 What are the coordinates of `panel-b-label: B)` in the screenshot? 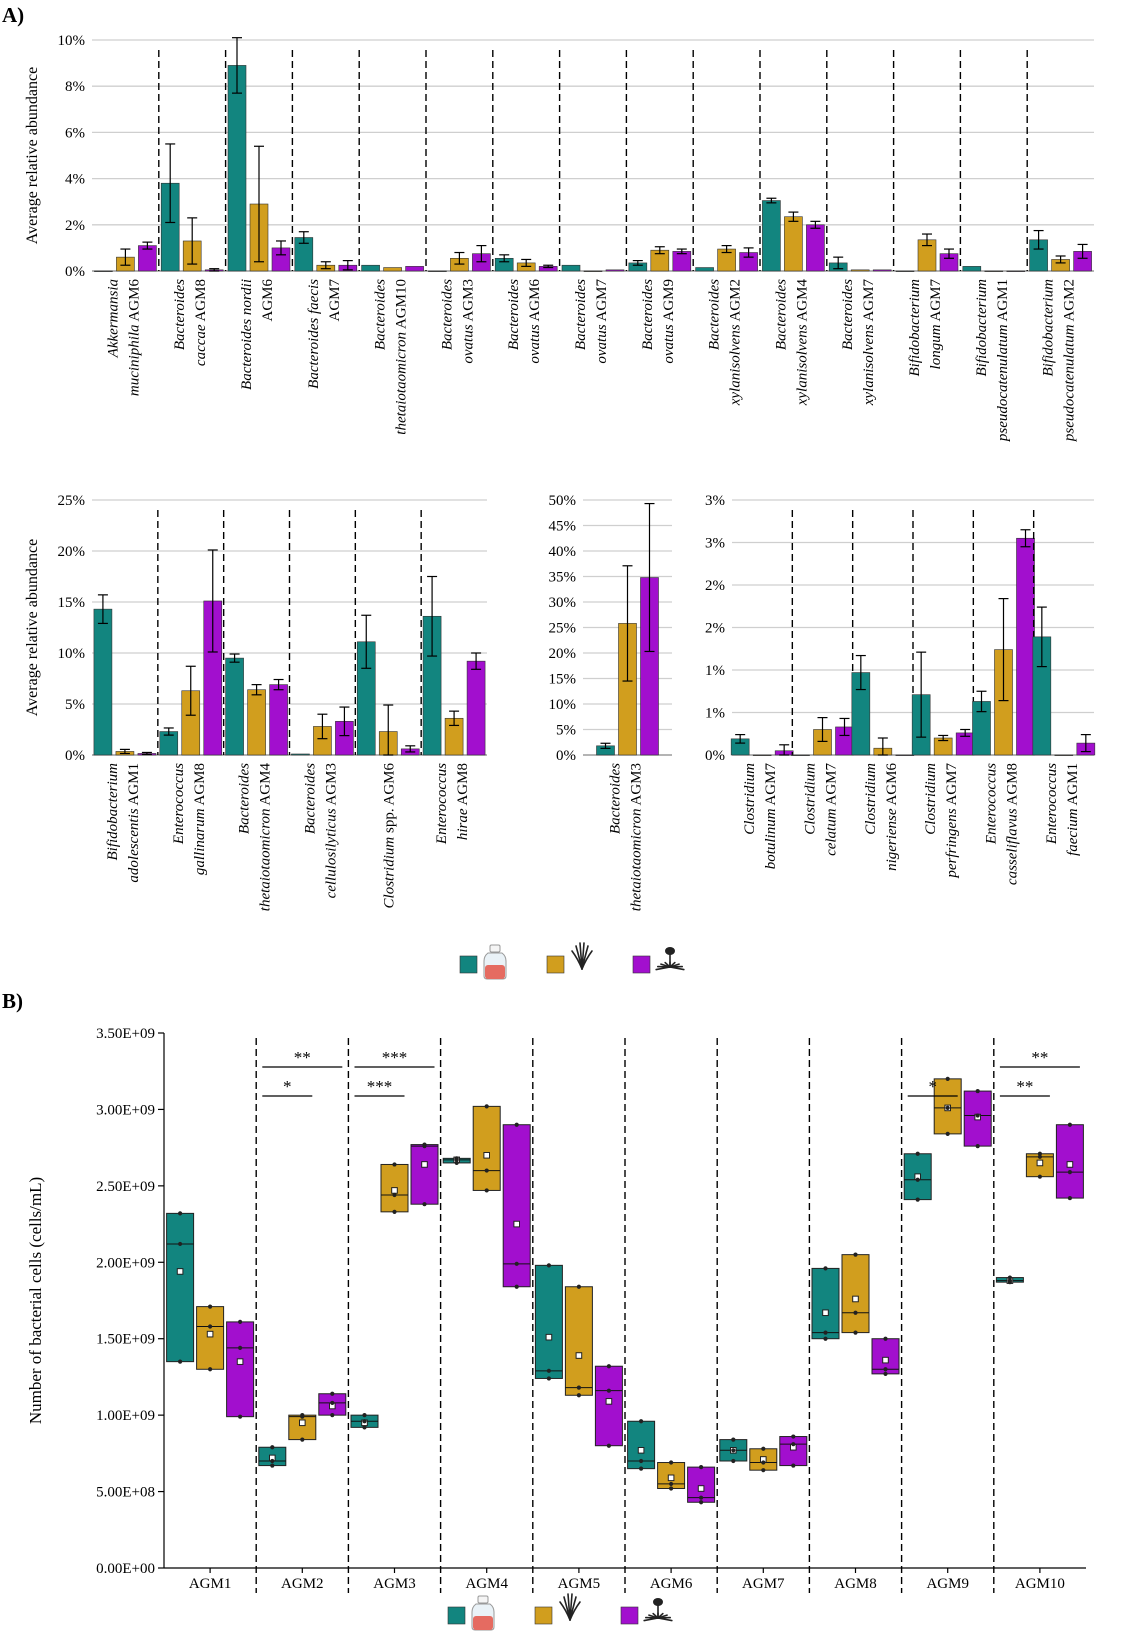 It's located at (12, 1001).